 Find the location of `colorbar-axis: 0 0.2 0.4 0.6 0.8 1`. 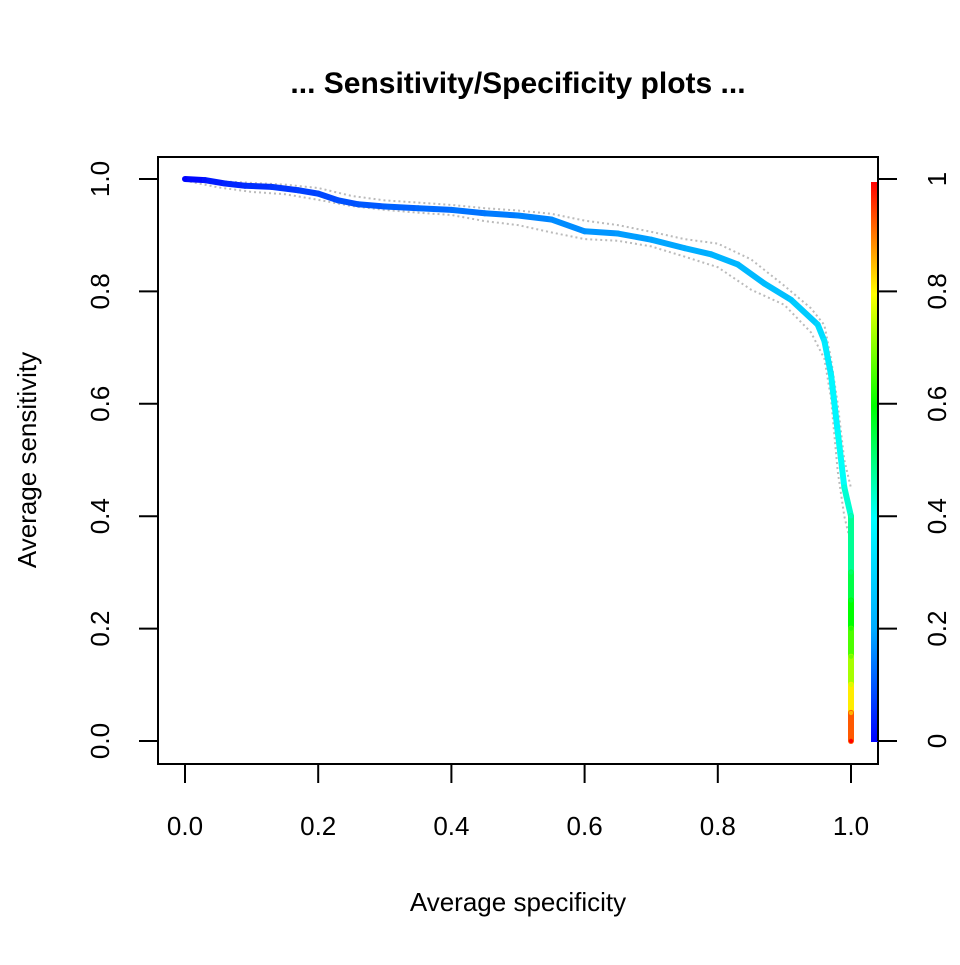

colorbar-axis: 0 0.2 0.4 0.6 0.8 1 is located at coordinates (914, 460).